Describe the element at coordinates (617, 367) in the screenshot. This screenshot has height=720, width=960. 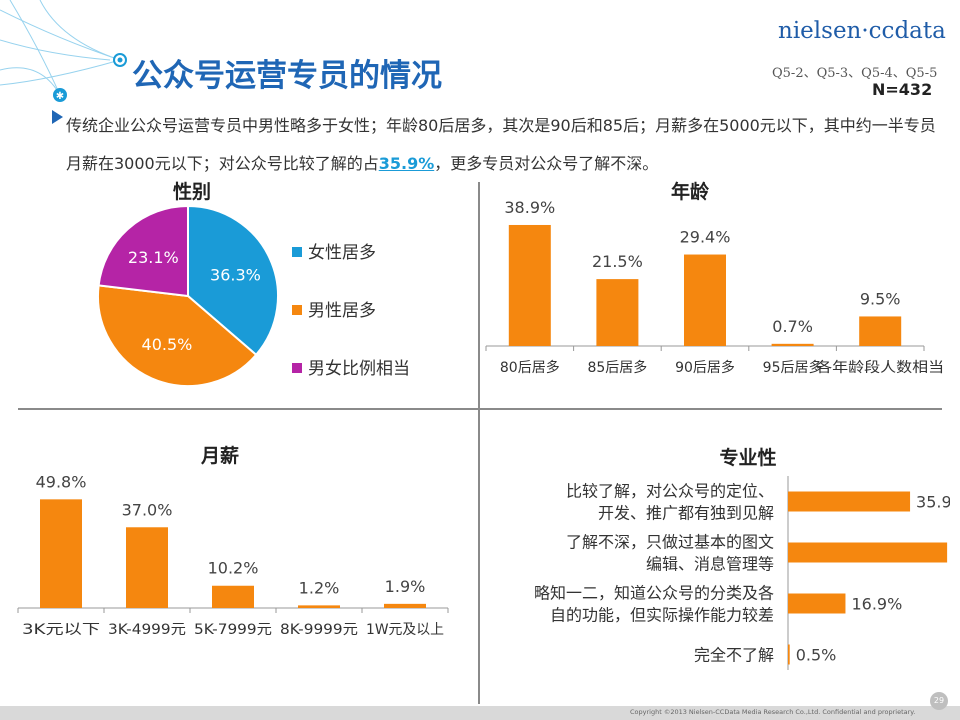
I see `x-tick-label: 85后居多` at that location.